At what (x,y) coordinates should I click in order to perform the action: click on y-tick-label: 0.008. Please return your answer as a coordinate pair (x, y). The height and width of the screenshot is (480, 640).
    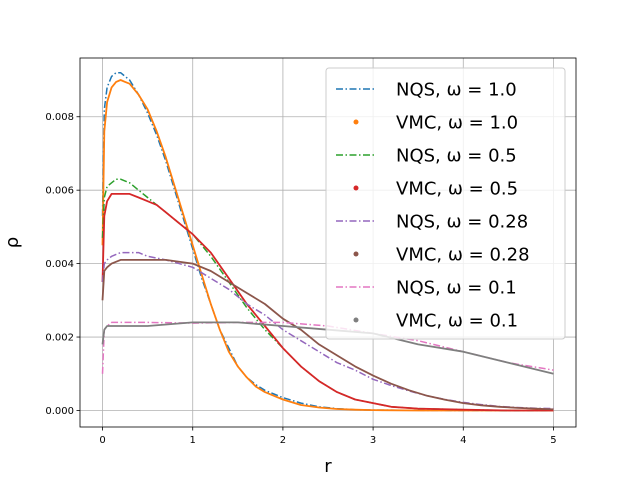
    Looking at the image, I should click on (59, 117).